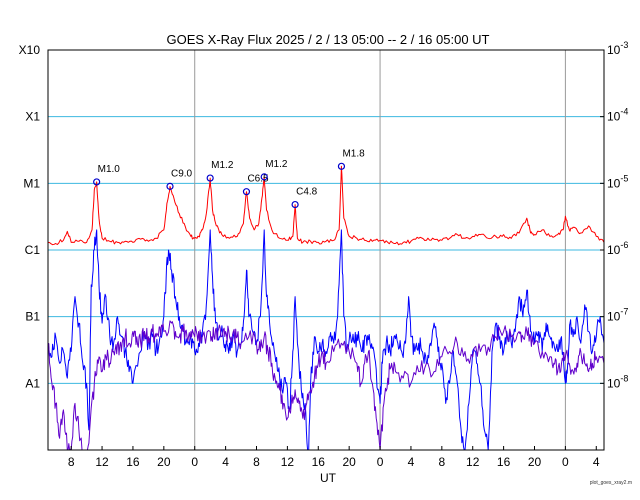 The height and width of the screenshot is (500, 640). I want to click on x-tick-label-8: 16, so click(319, 462).